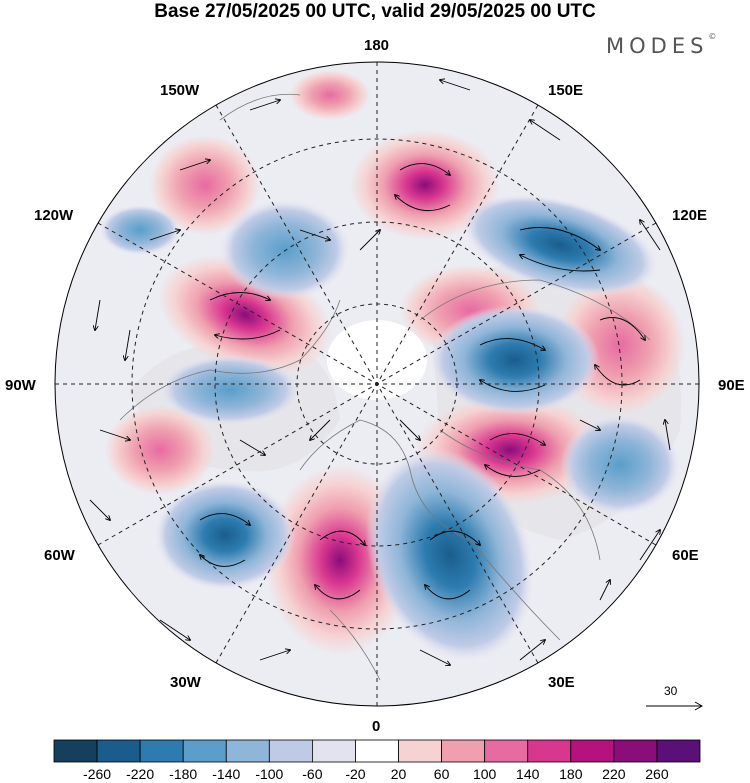  What do you see at coordinates (20, 385) in the screenshot?
I see `lon-label-90w: 90W` at bounding box center [20, 385].